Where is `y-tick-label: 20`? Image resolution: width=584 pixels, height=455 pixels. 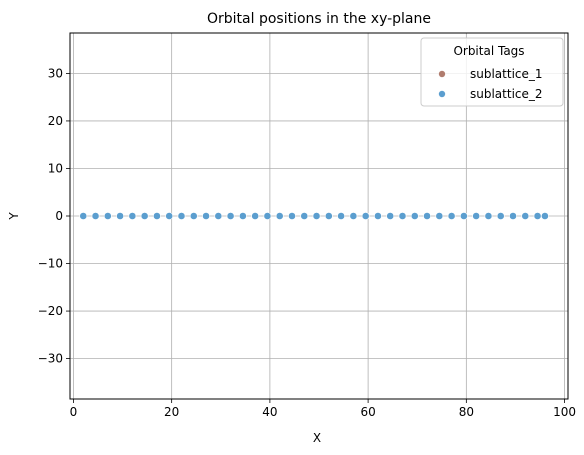
y-tick-label: 20 is located at coordinates (55, 121).